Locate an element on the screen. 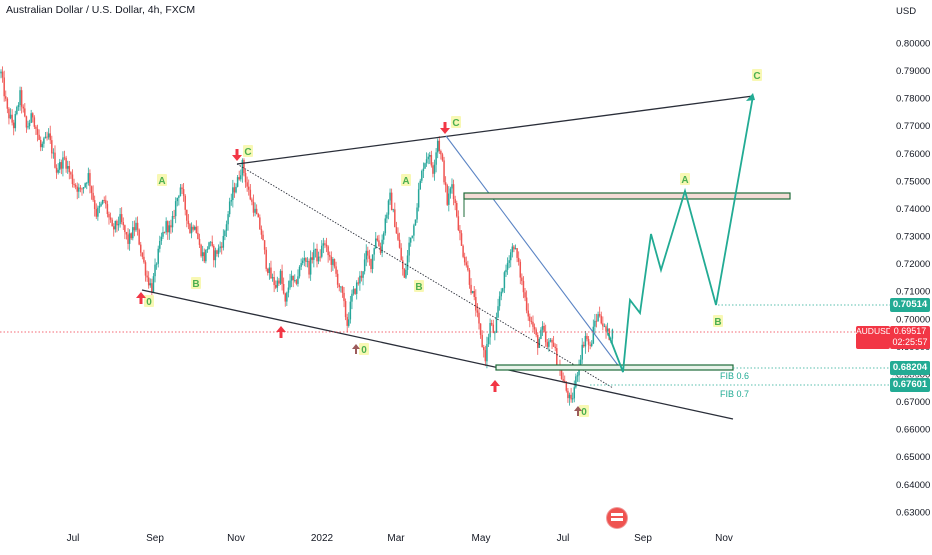 The height and width of the screenshot is (555, 932). y-tick-label: 0.65000 is located at coordinates (913, 457).